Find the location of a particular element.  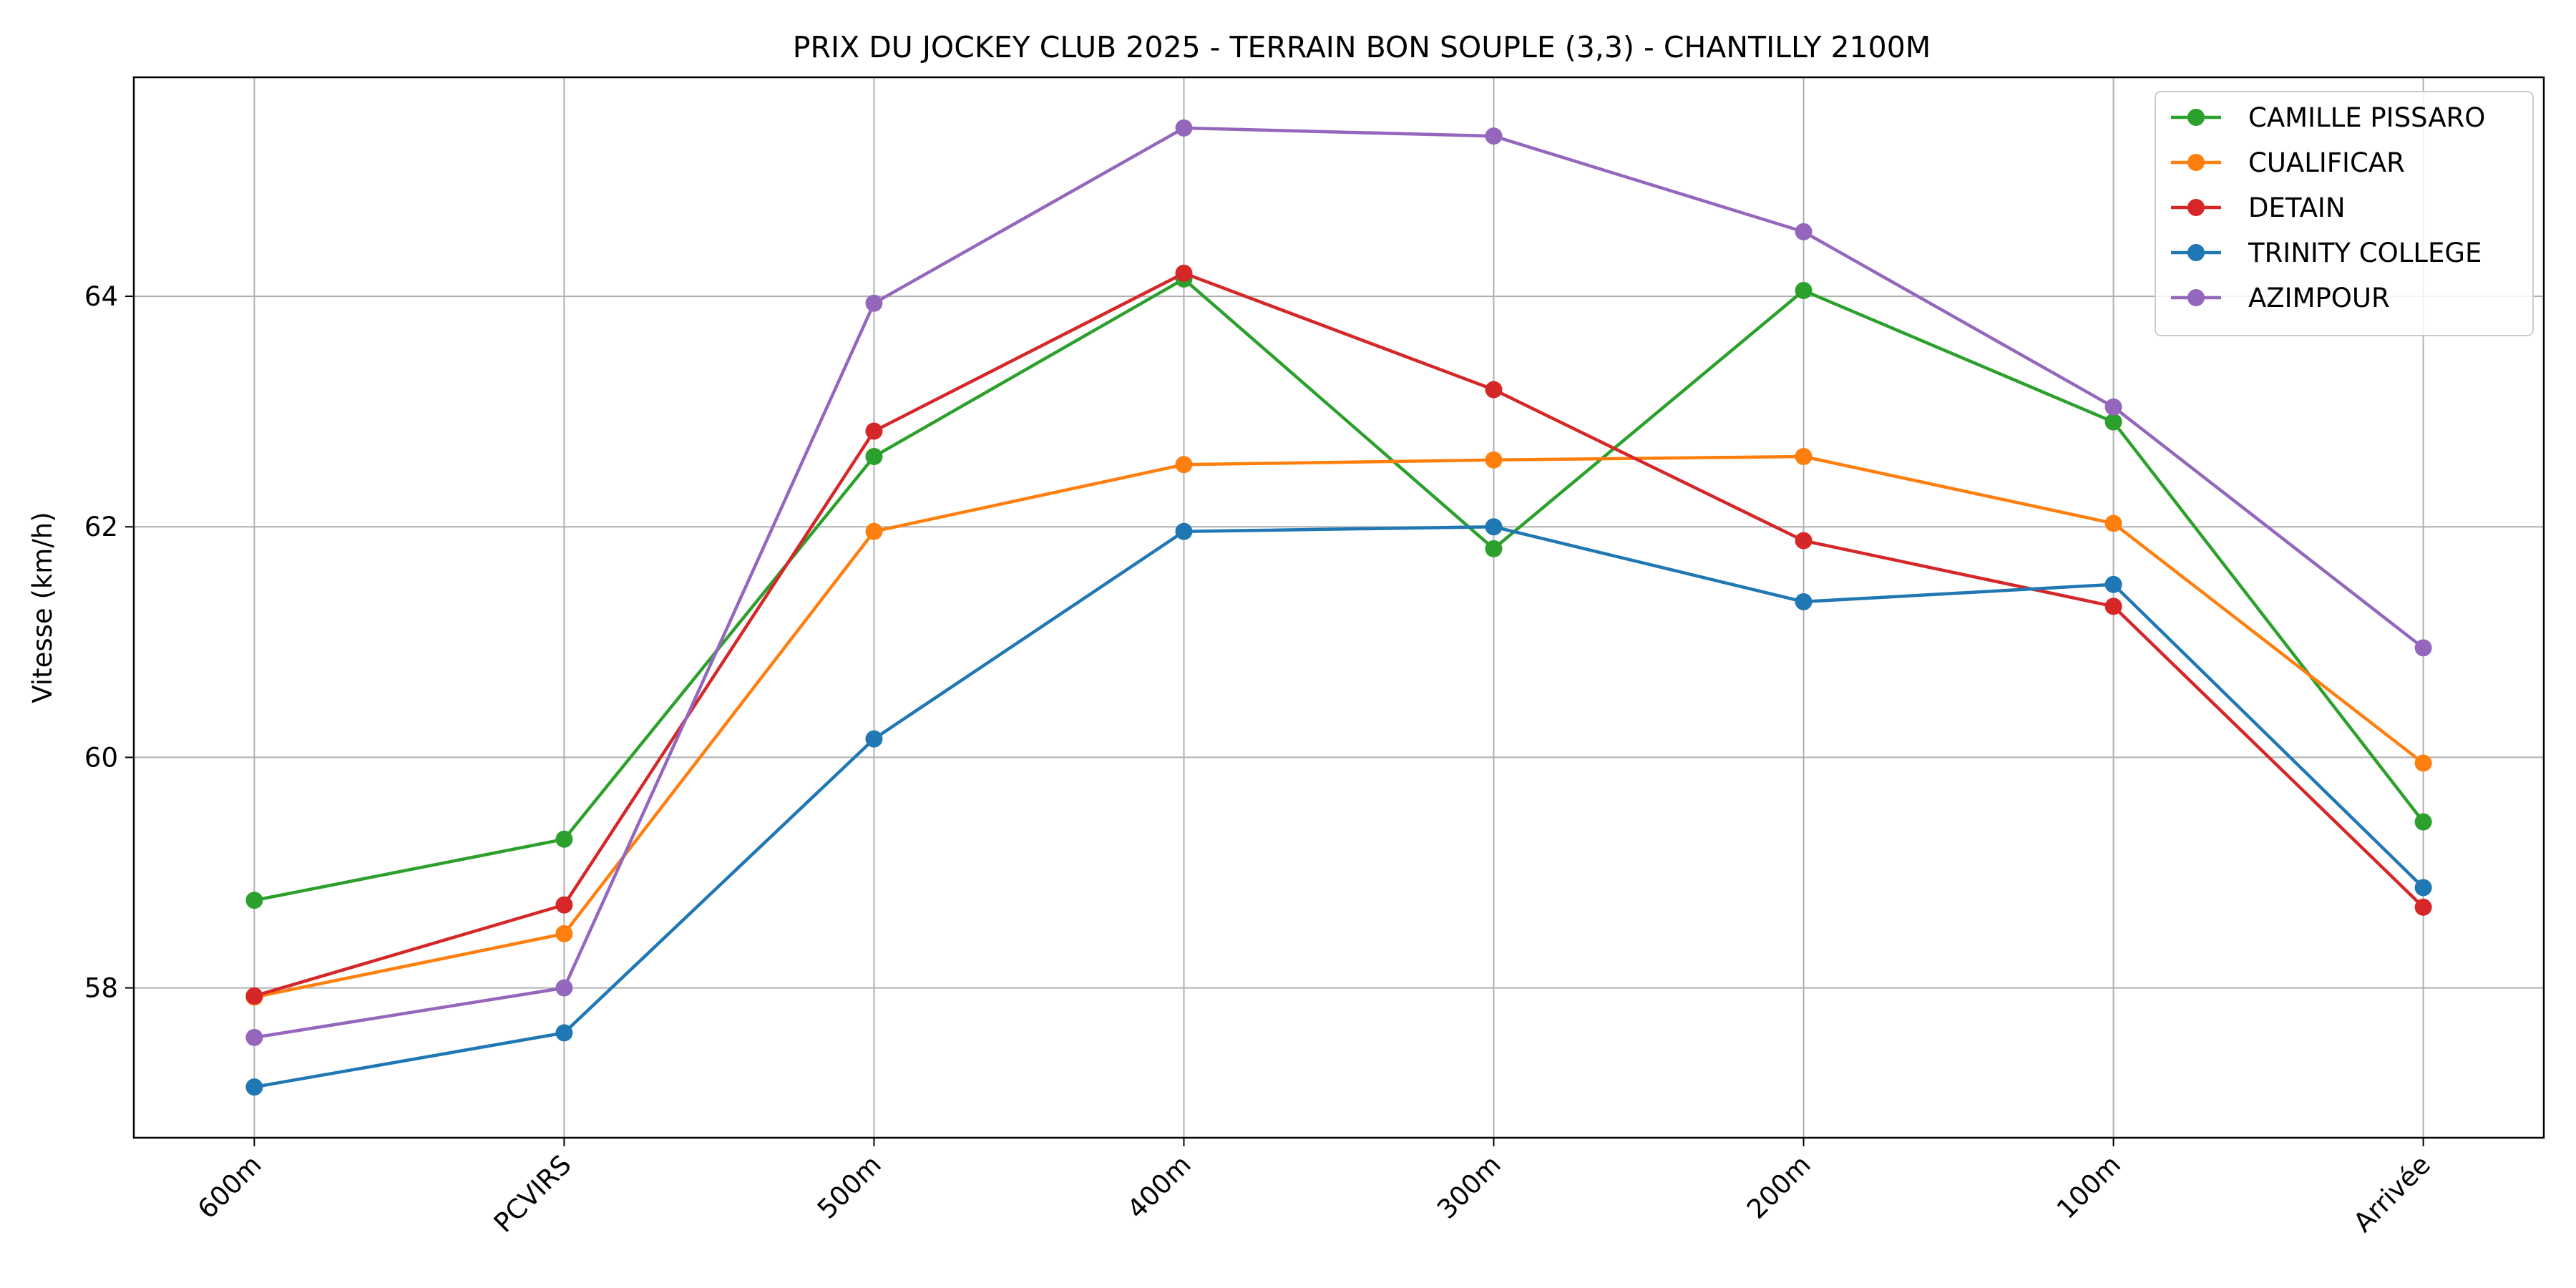

y-axis-label: Vitesse (km/h) is located at coordinates (42, 607).